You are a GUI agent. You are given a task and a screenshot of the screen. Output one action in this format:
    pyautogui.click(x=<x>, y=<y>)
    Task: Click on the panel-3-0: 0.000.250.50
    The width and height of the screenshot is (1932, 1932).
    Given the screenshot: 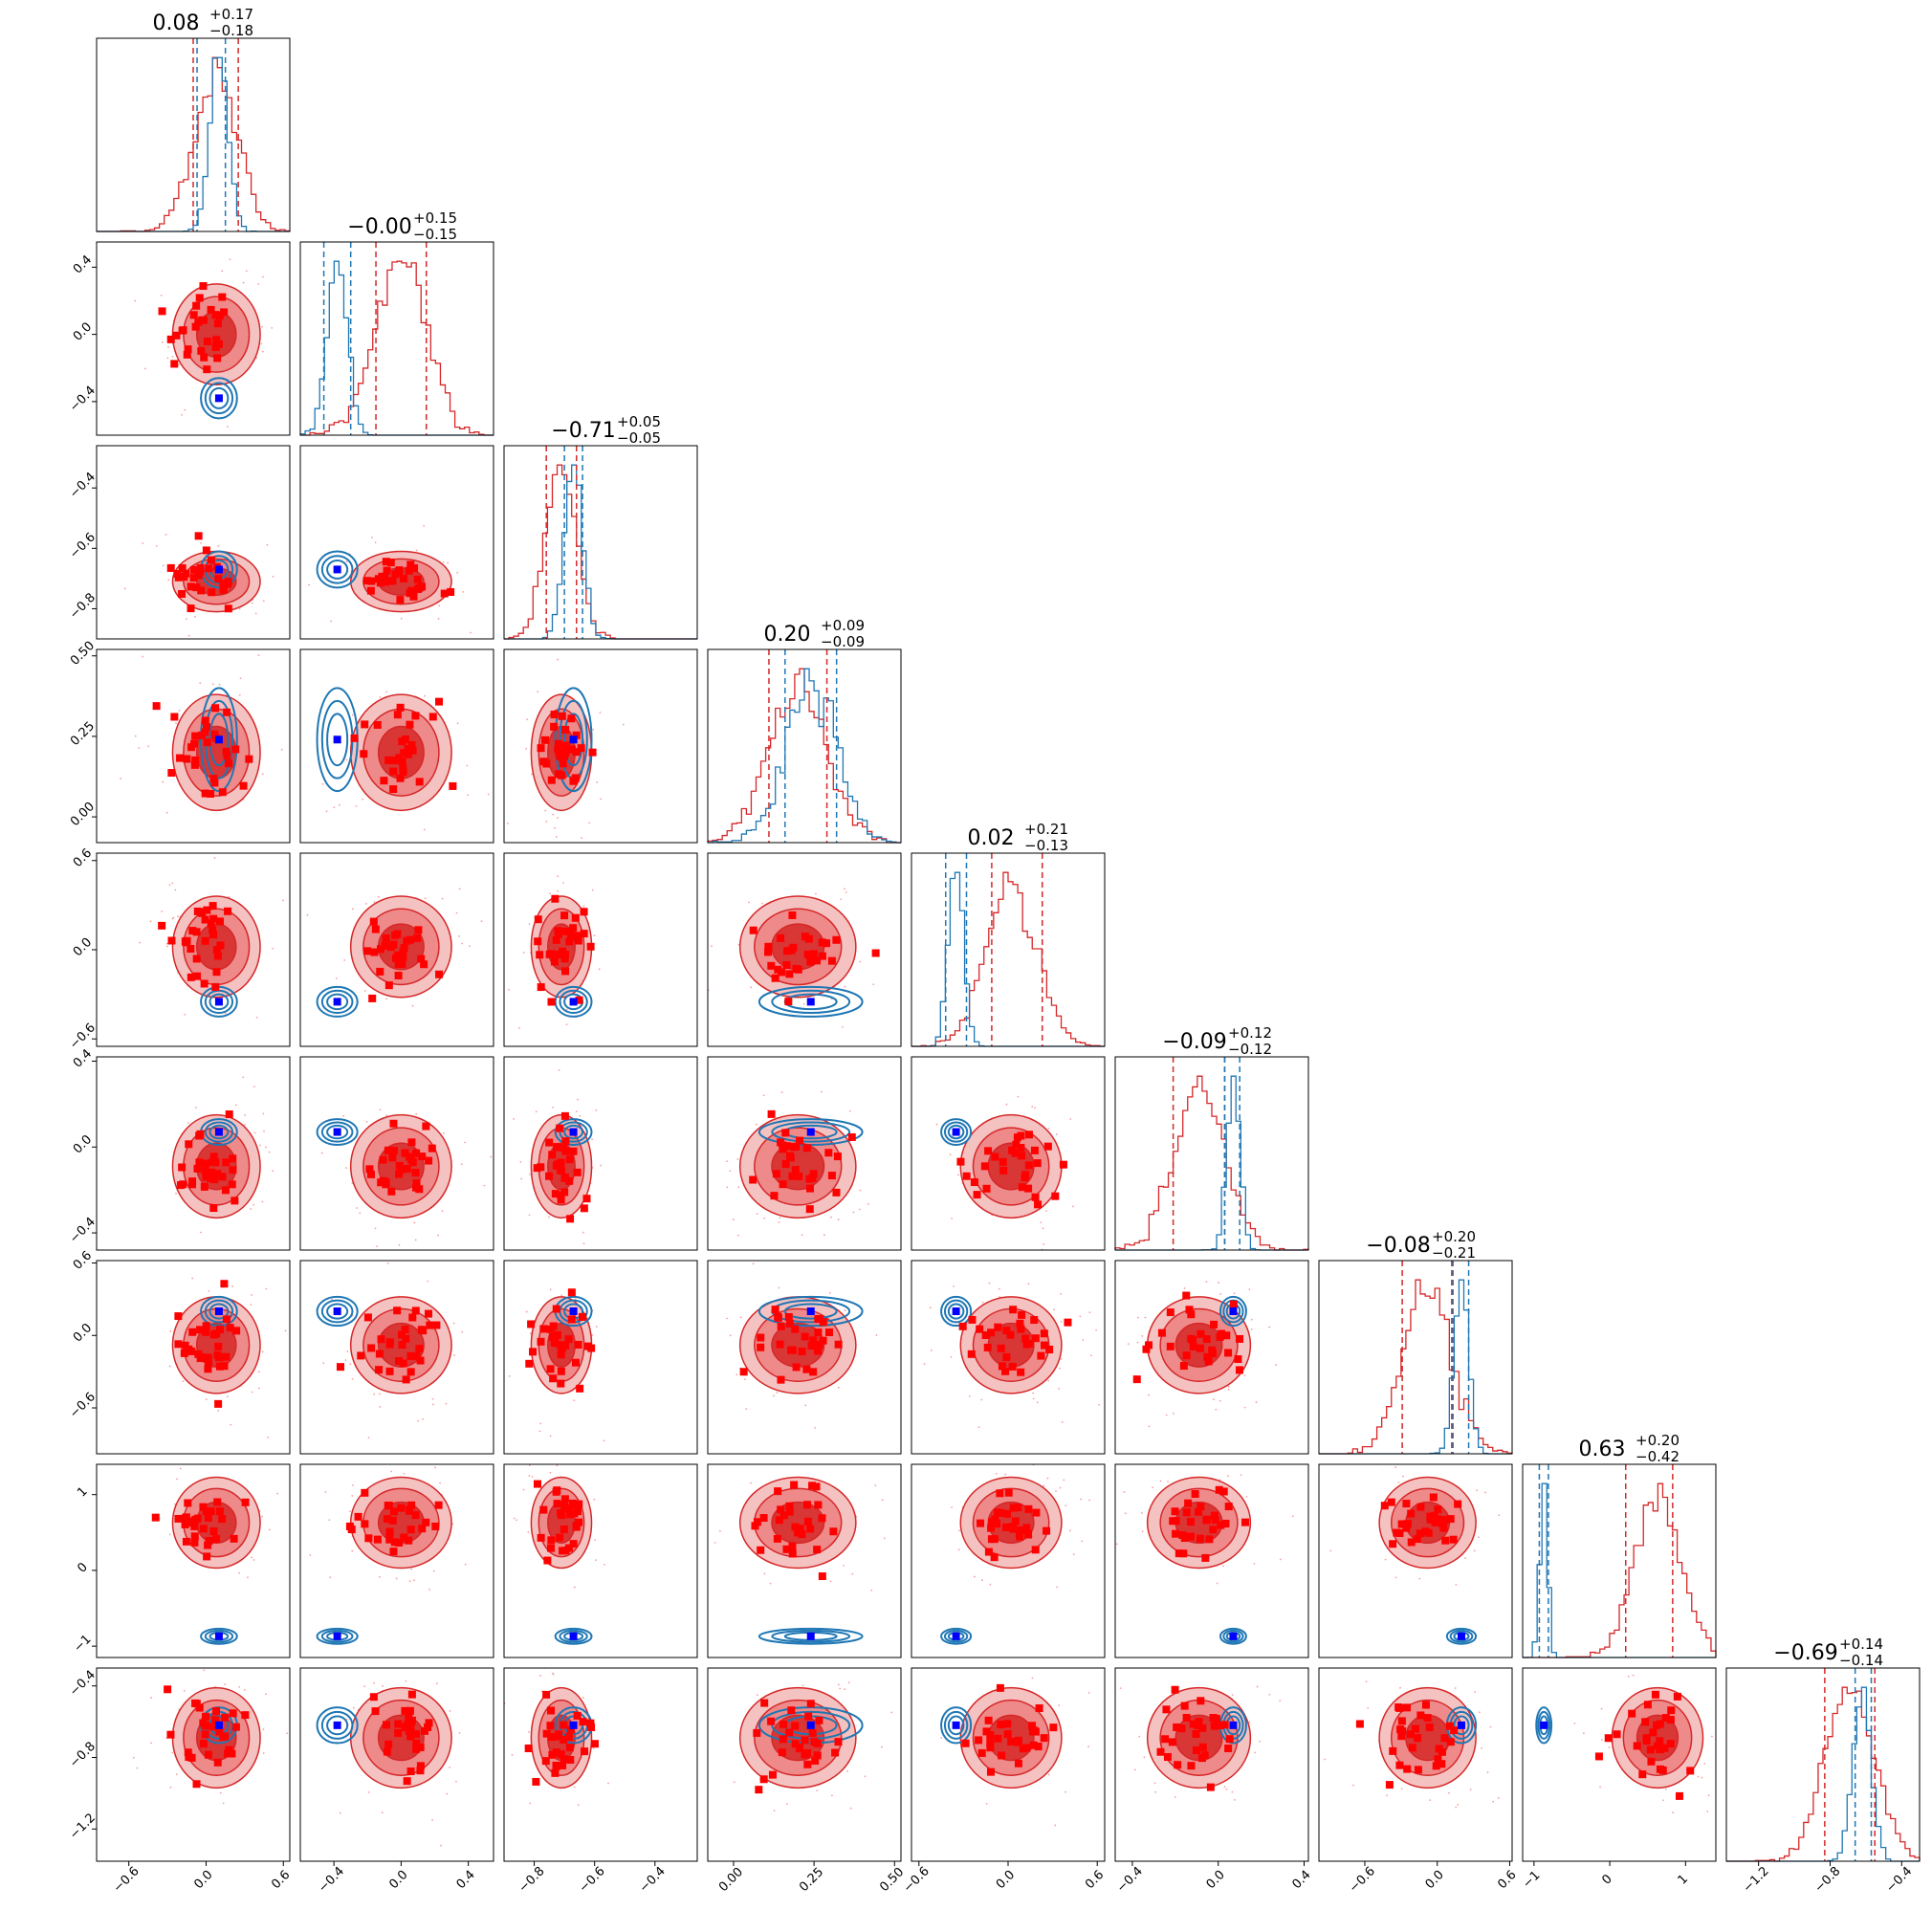 What is the action you would take?
    pyautogui.click(x=179, y=741)
    